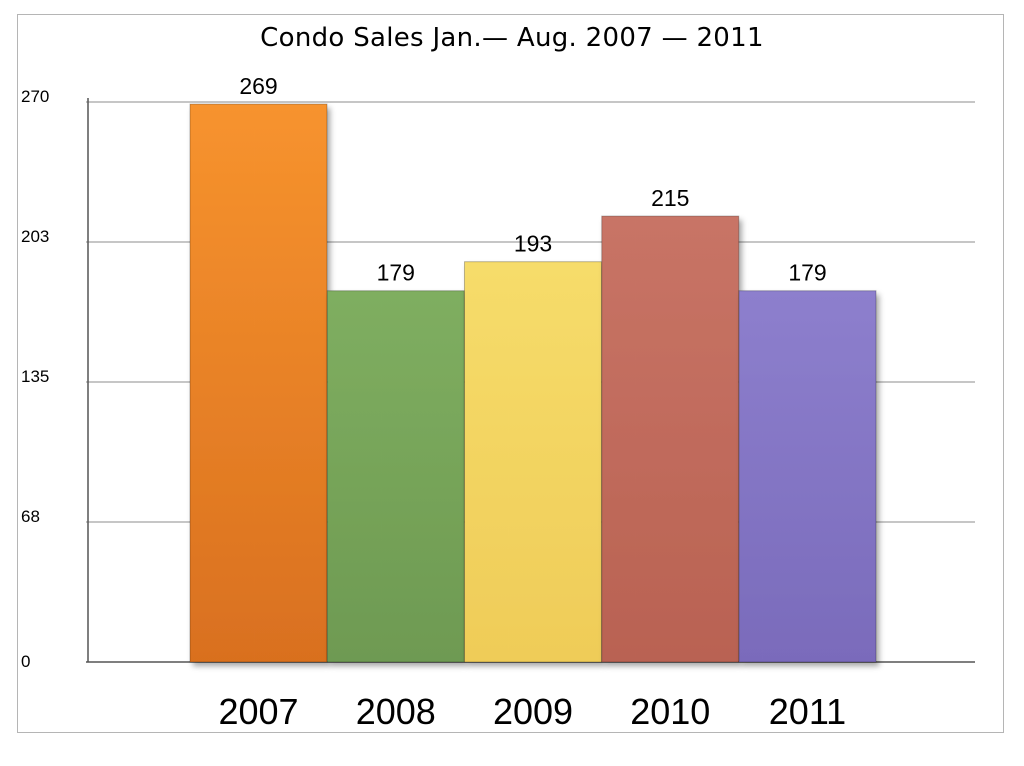 This screenshot has width=1024, height=766. What do you see at coordinates (512, 38) in the screenshot?
I see `chart-title: Condo Sales Jan.— Aug. 2007 — 2011` at bounding box center [512, 38].